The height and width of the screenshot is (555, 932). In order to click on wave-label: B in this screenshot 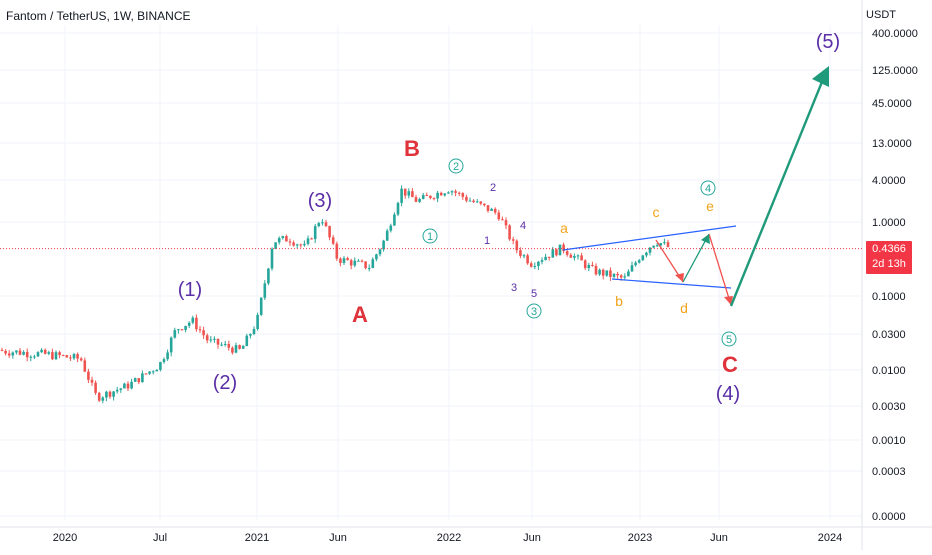, I will do `click(412, 148)`.